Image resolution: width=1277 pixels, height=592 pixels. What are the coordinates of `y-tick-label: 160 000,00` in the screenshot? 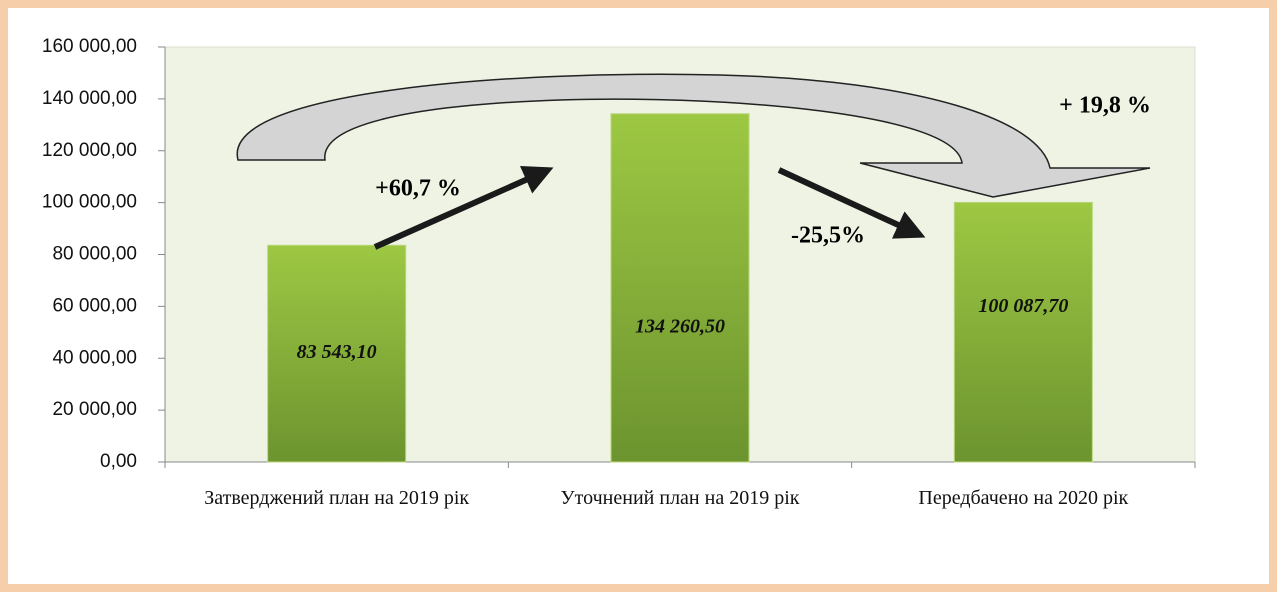 It's located at (89, 46).